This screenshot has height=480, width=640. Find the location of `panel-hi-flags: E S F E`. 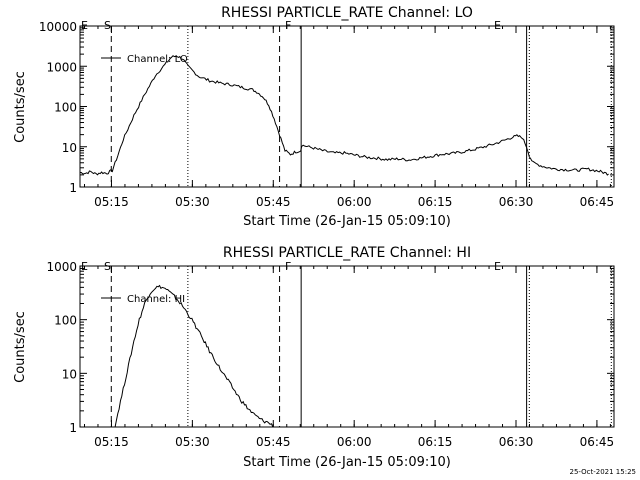

panel-hi-flags: E S F E is located at coordinates (291, 266).